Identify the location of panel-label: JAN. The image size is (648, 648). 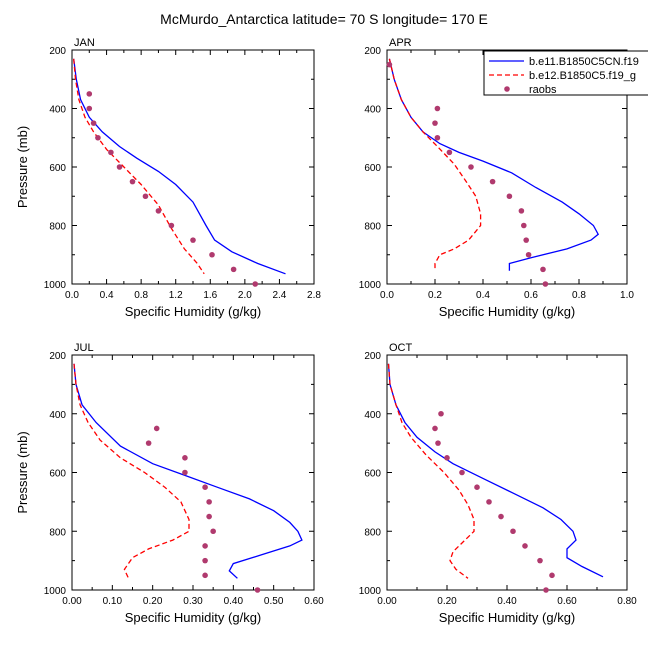
(84, 43).